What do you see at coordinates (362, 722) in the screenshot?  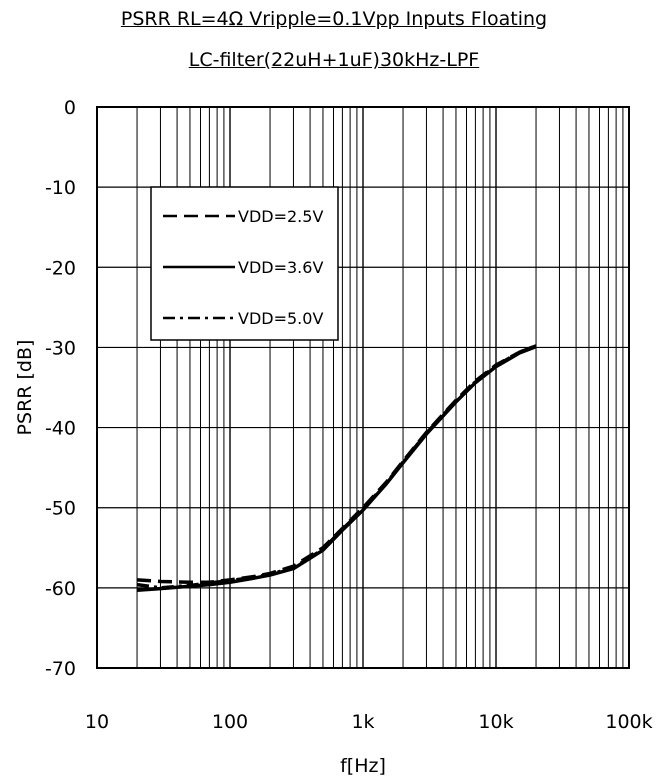 I see `x-tick-label: 1k` at bounding box center [362, 722].